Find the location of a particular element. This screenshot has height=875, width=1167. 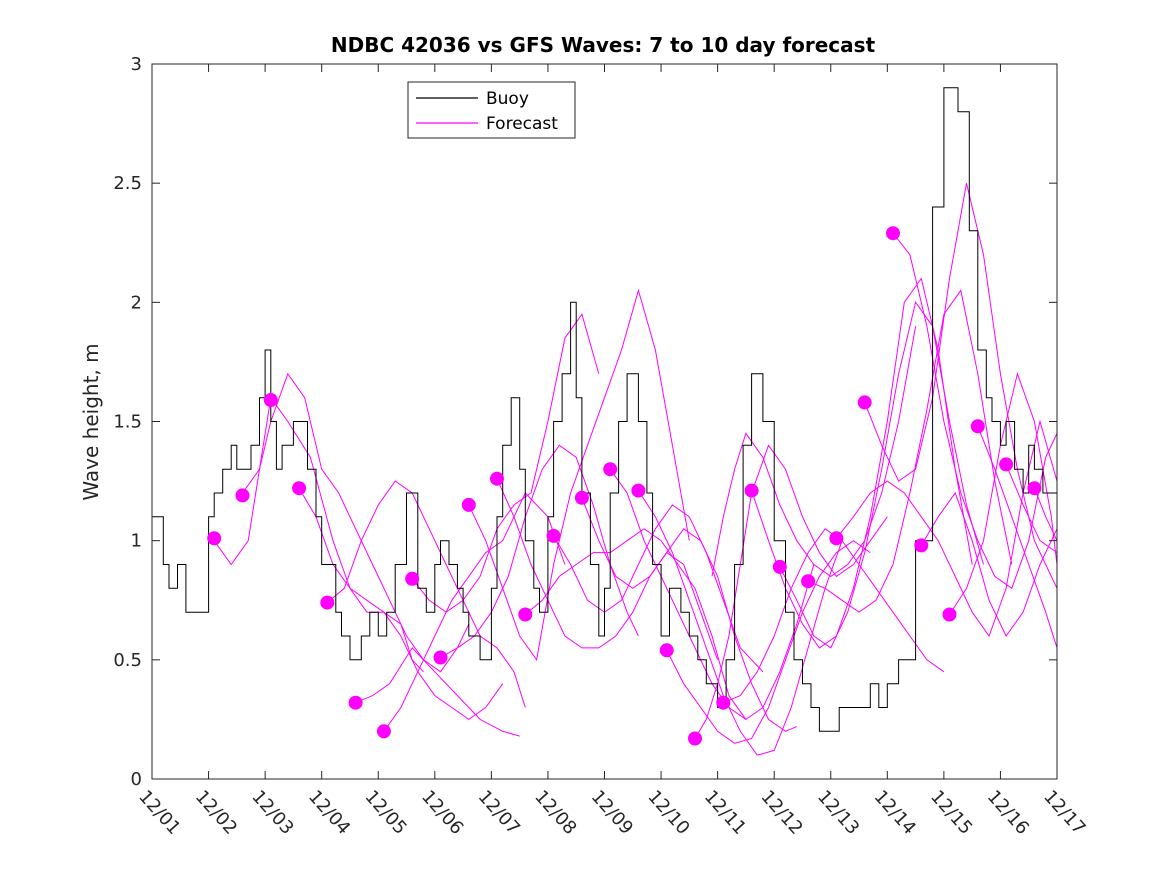

x-tick-label: 12/15 is located at coordinates (951, 812).